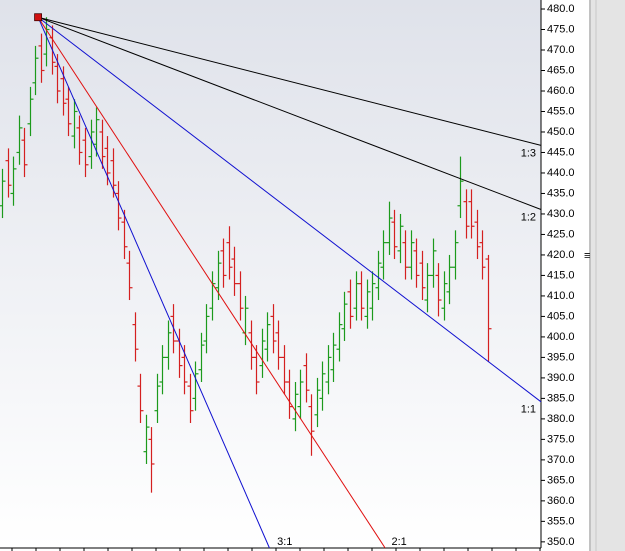  What do you see at coordinates (561, 296) in the screenshot?
I see `y-tick-label: 410.0` at bounding box center [561, 296].